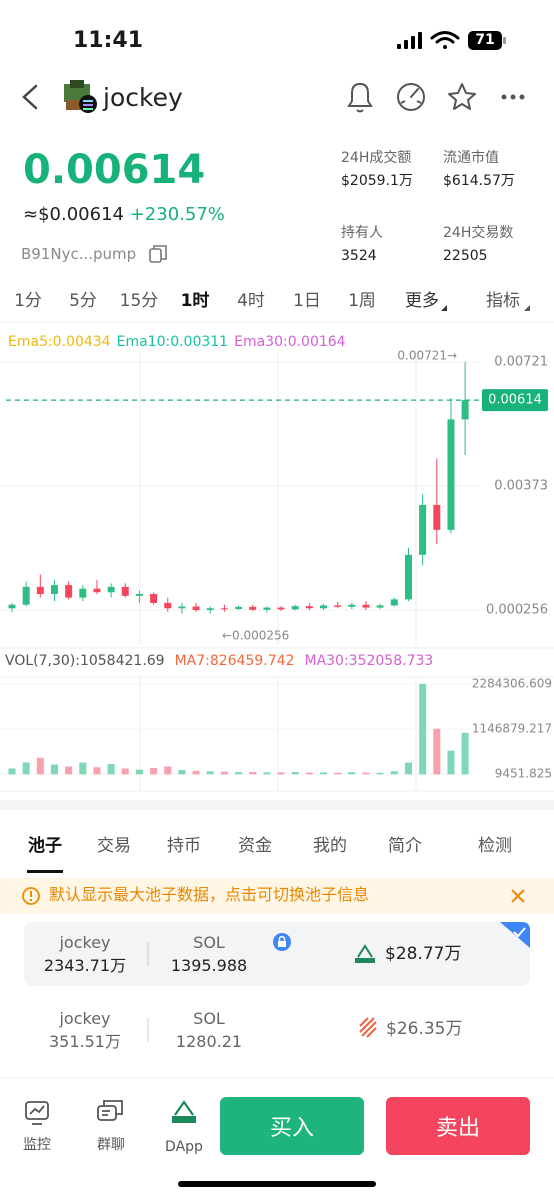 This screenshot has width=554, height=1200. I want to click on star-icon, so click(462, 96).